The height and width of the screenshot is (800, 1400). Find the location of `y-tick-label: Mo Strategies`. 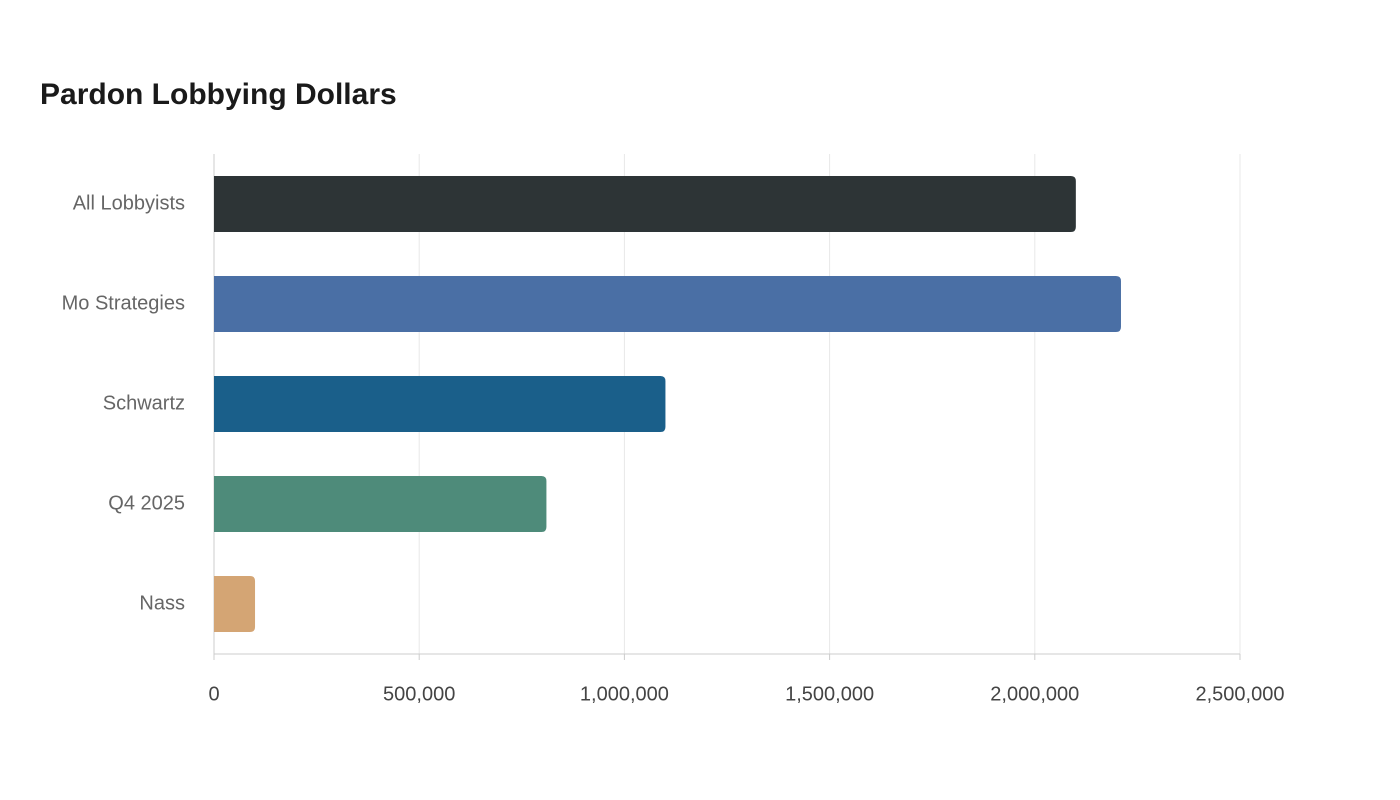

y-tick-label: Mo Strategies is located at coordinates (123, 303).